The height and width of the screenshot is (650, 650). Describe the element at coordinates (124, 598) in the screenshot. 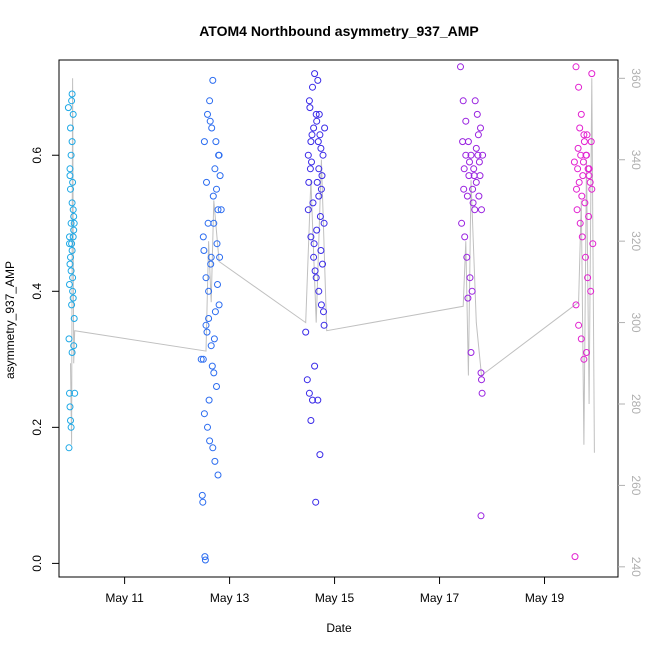

I see `x-tick-label: May 11` at that location.